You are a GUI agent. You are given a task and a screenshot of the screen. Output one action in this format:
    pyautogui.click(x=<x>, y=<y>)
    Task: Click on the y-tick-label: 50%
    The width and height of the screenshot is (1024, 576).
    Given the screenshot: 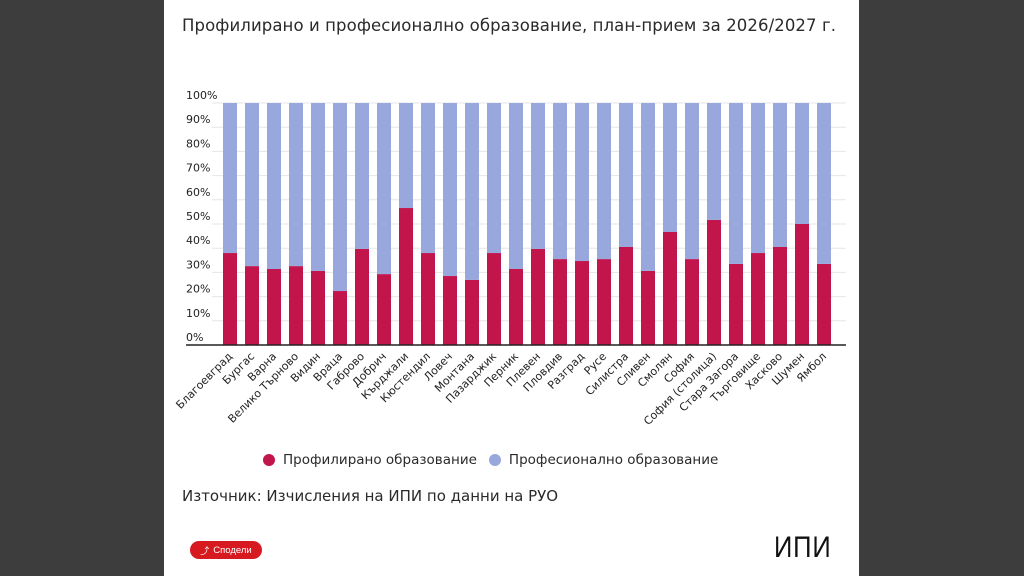 What is the action you would take?
    pyautogui.click(x=198, y=216)
    